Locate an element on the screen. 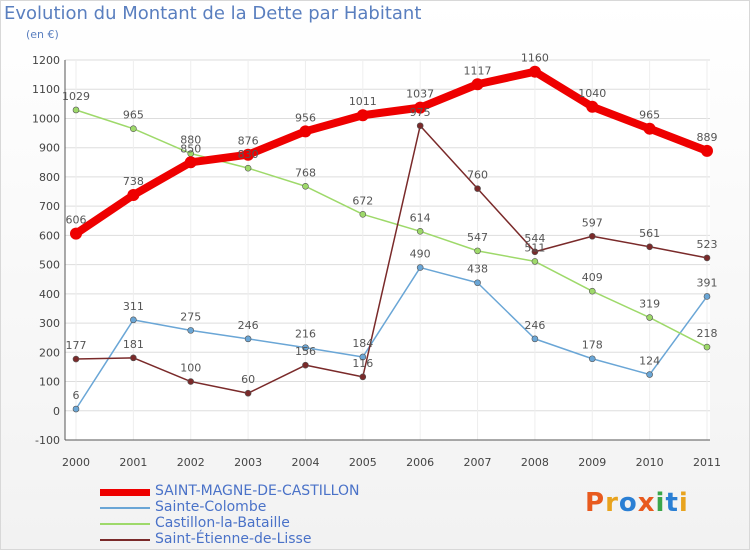 The image size is (750, 550). y-tick-label: 700 is located at coordinates (49, 206).